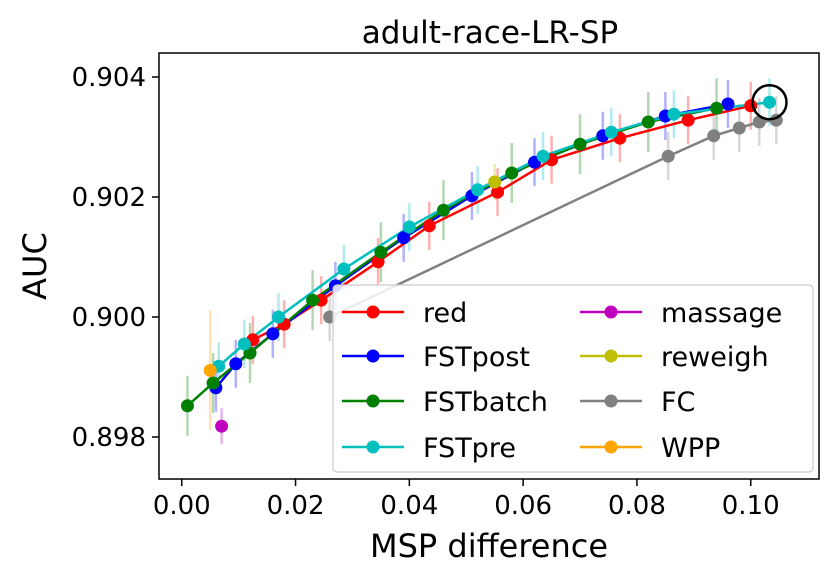 This screenshot has height=580, width=831. Describe the element at coordinates (109, 318) in the screenshot. I see `y-tick-label: 0.900` at that location.